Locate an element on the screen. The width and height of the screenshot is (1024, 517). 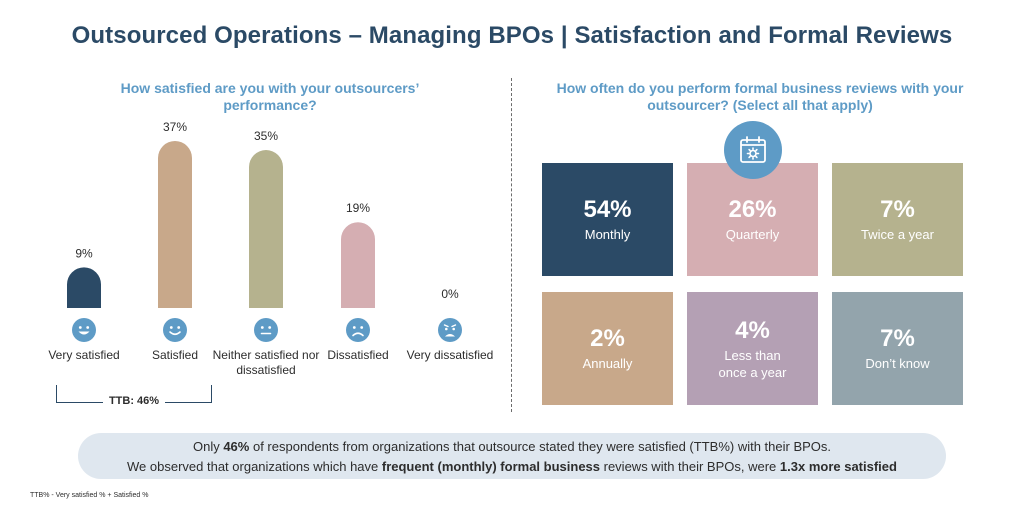
dissatisfied-face-icon is located at coordinates (358, 330).